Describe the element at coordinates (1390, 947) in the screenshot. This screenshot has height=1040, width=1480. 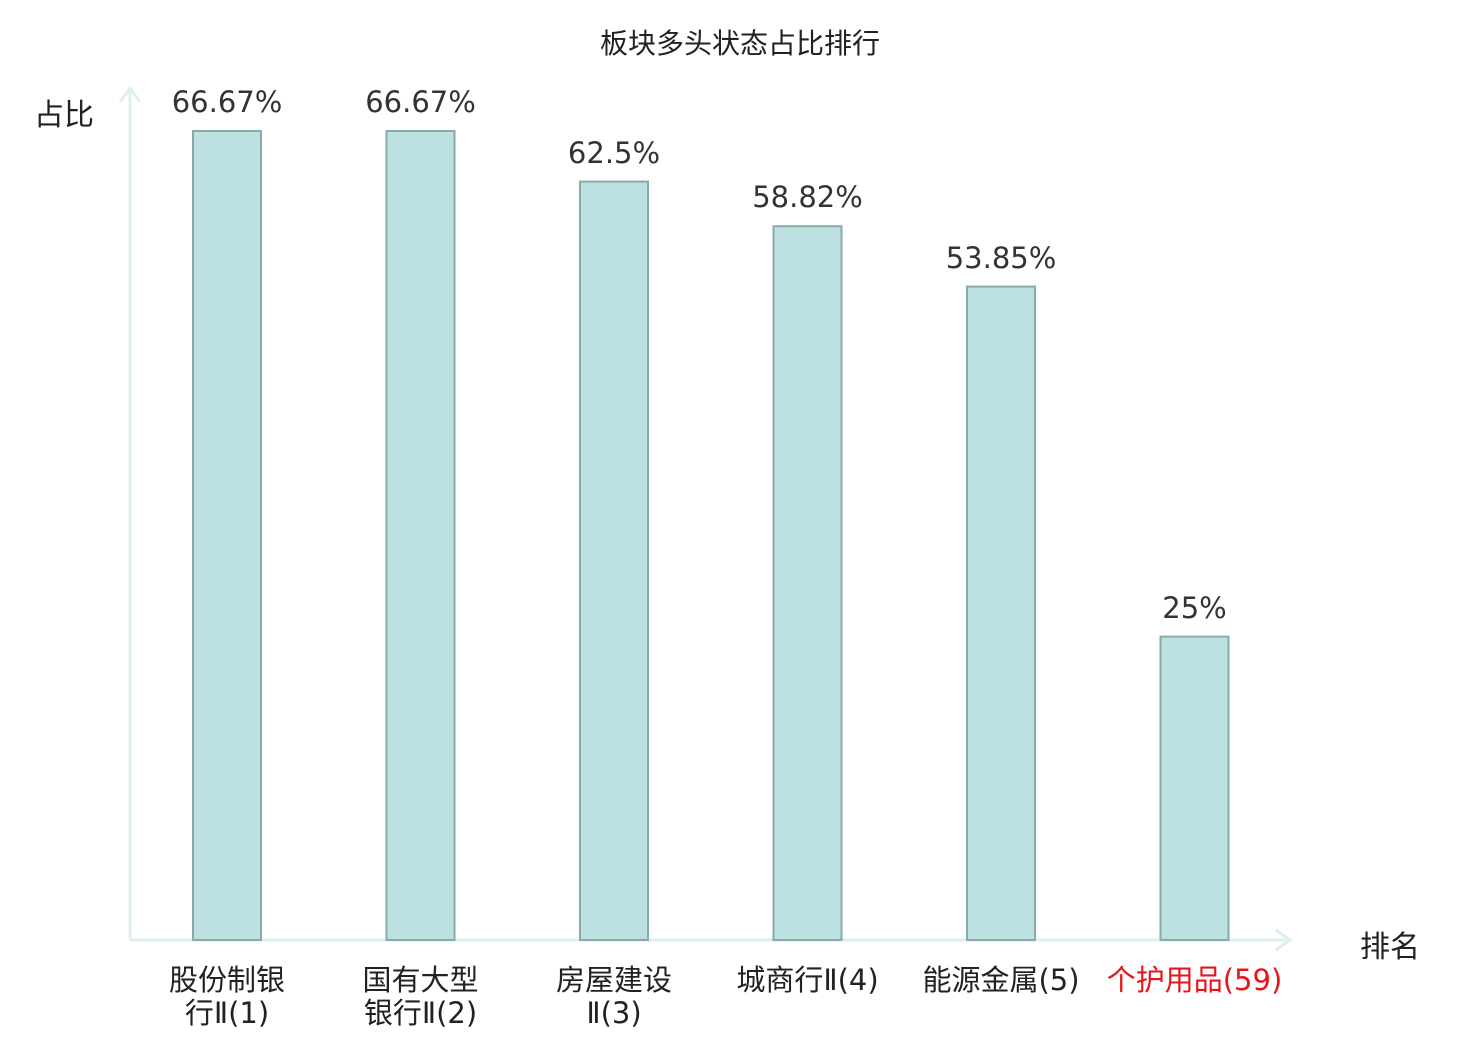
I see `x-axis-label: 排名` at that location.